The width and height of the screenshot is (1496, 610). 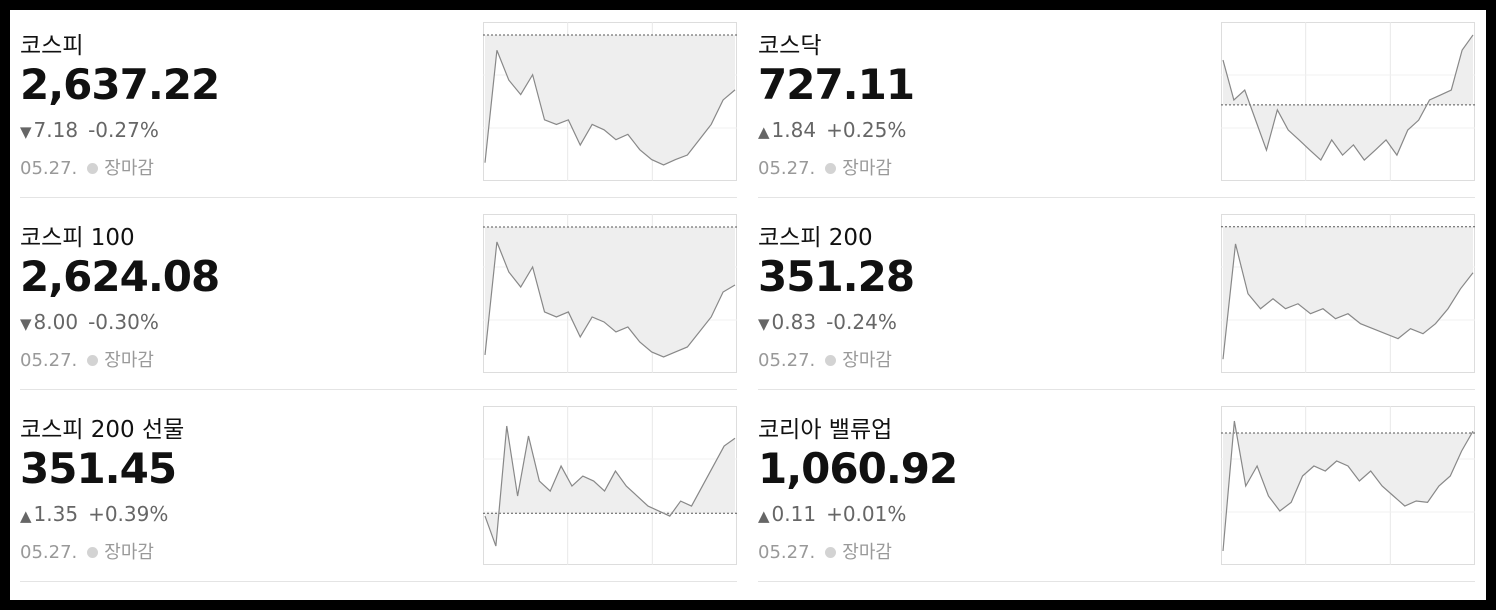 I want to click on index-name: 코스피 200 선물, so click(x=102, y=430).